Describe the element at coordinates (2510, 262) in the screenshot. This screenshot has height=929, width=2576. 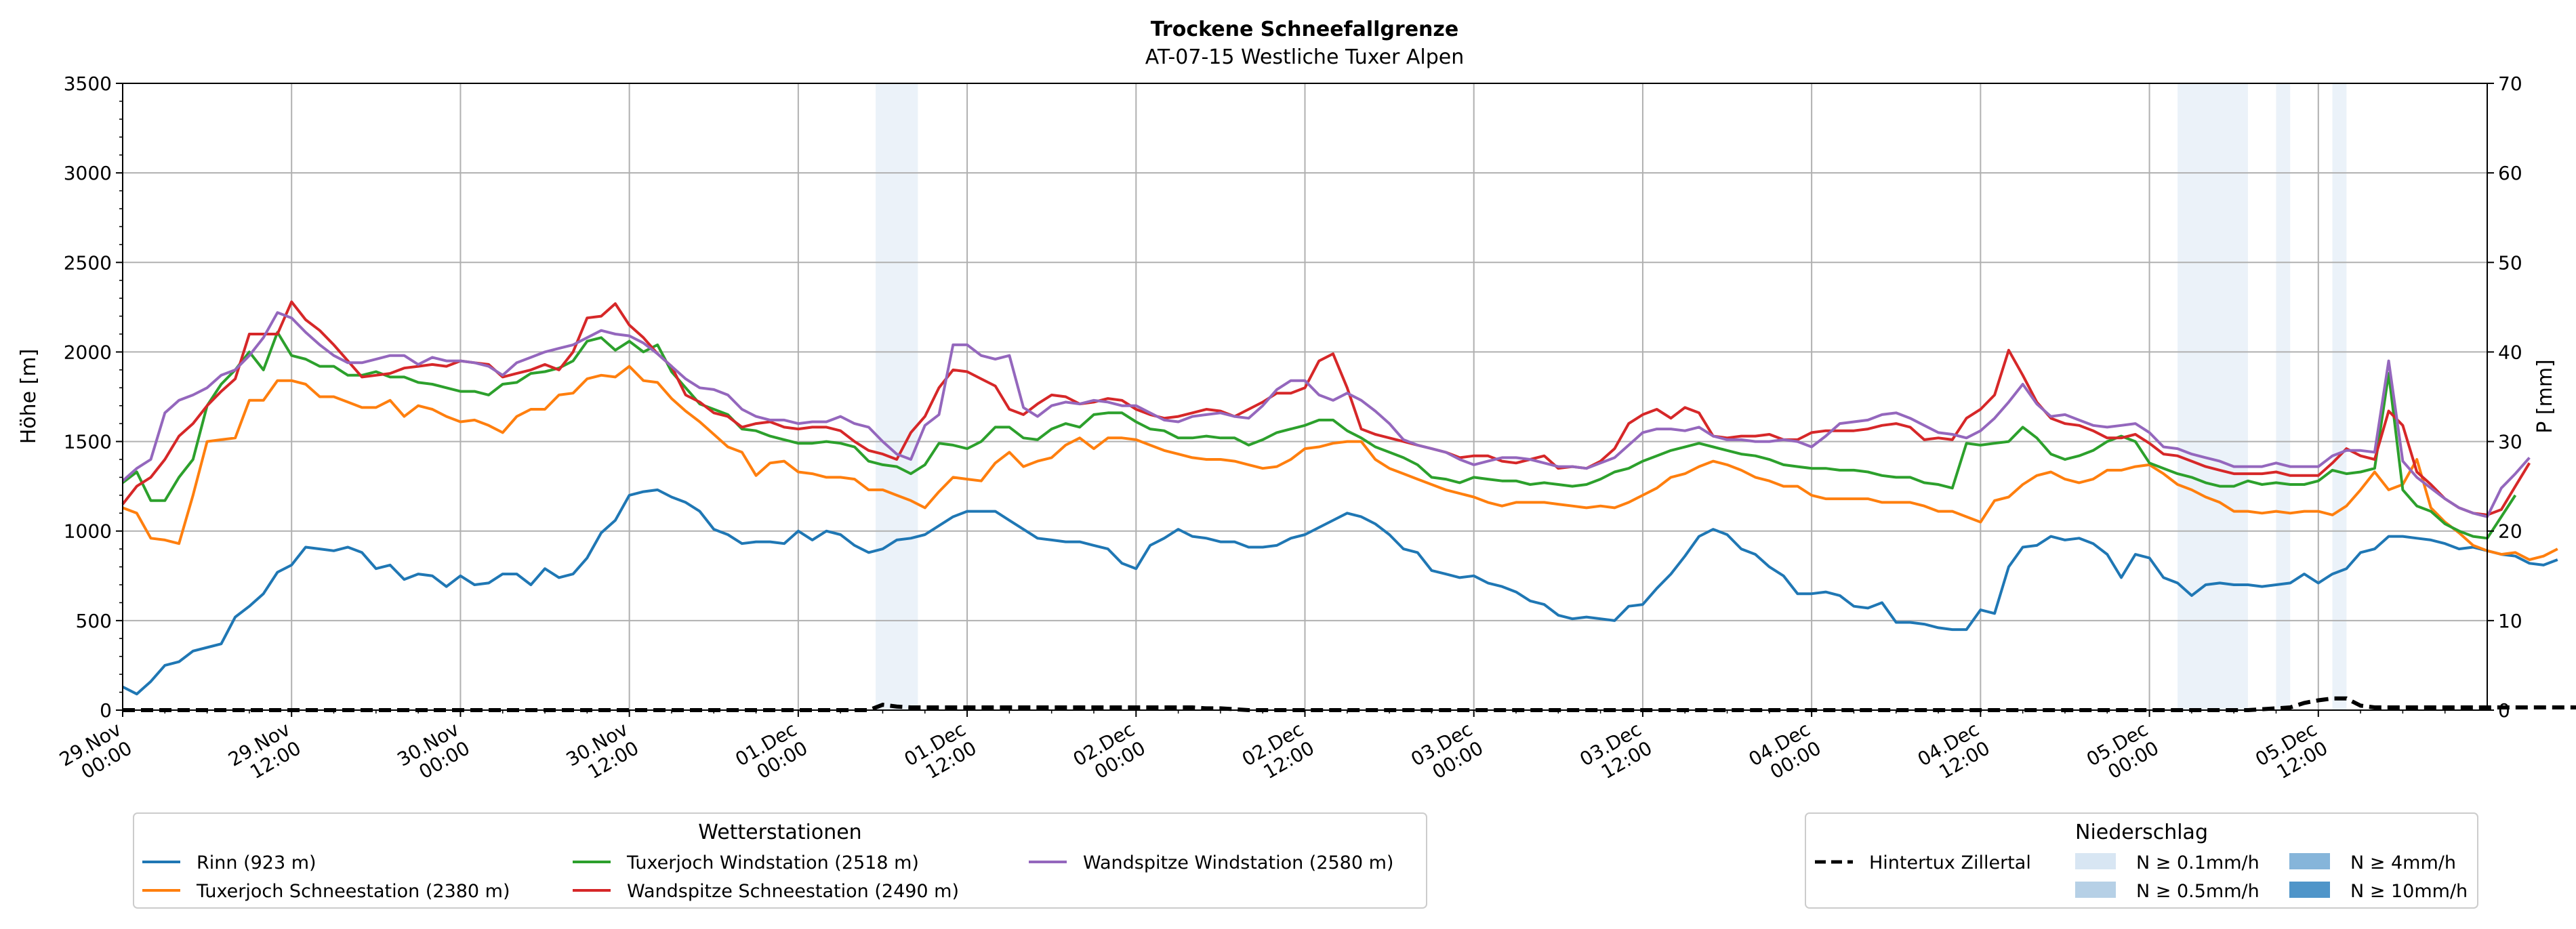
I see `y2-tick-label-5: 50` at that location.